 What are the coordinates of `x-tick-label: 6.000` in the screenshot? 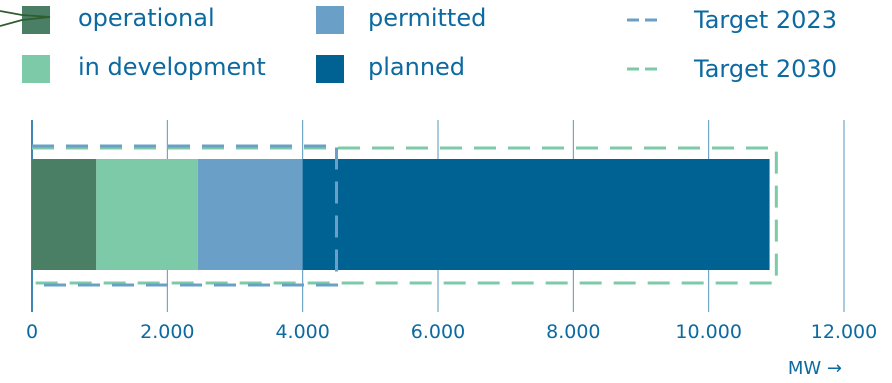 It's located at (438, 332).